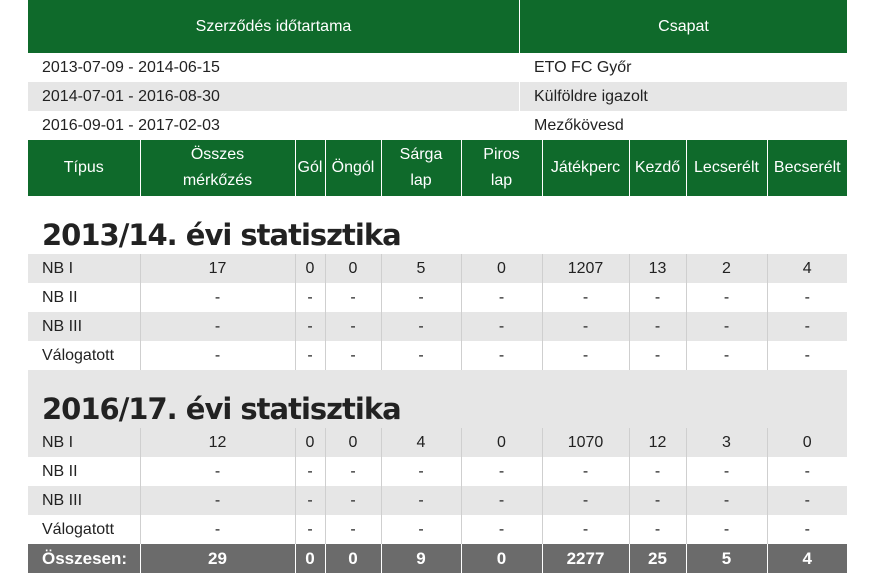 The image size is (880, 575). What do you see at coordinates (310, 558) in the screenshot?
I see `total-goals-cell: 0` at bounding box center [310, 558].